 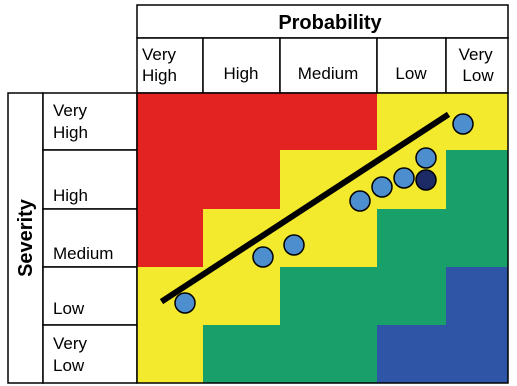 What do you see at coordinates (90, 296) in the screenshot?
I see `sev-row-cell-low` at bounding box center [90, 296].